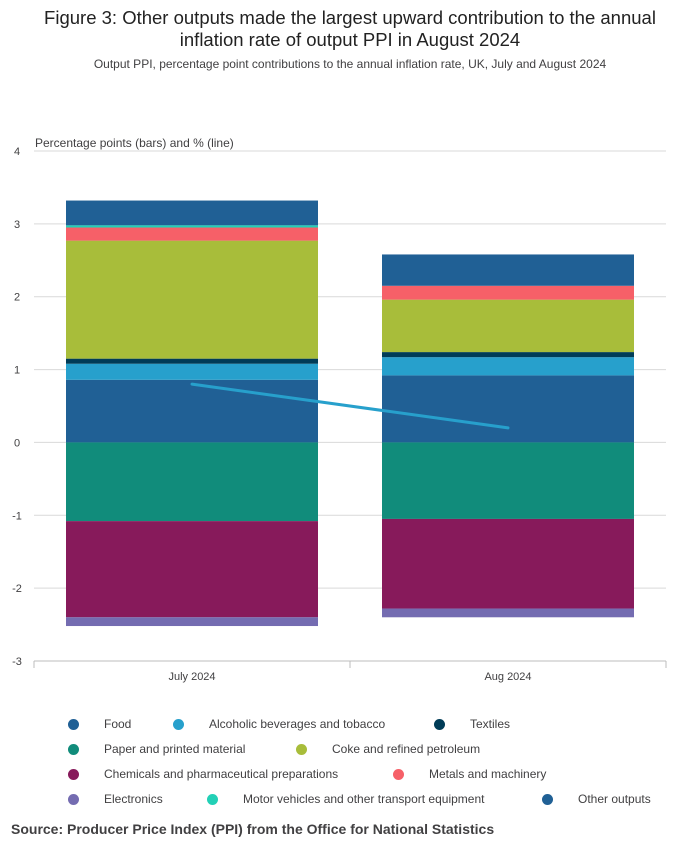 The height and width of the screenshot is (857, 700). I want to click on legend-label-other: Other outputs, so click(614, 799).